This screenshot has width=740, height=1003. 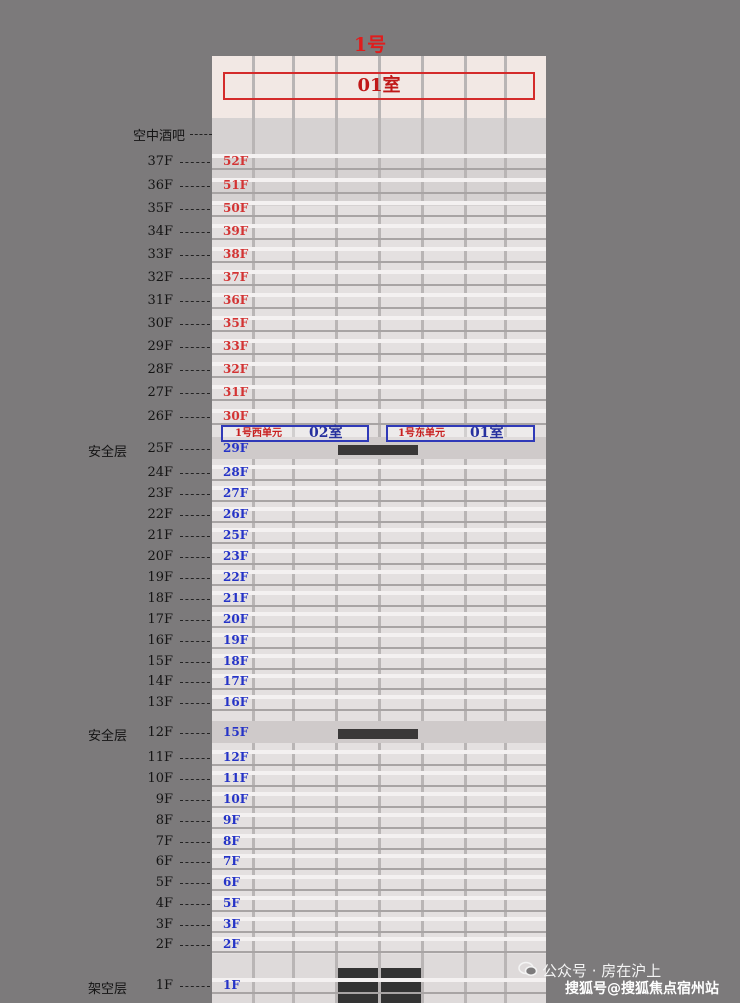 What do you see at coordinates (236, 514) in the screenshot?
I see `actual-floor-26F: 26F` at bounding box center [236, 514].